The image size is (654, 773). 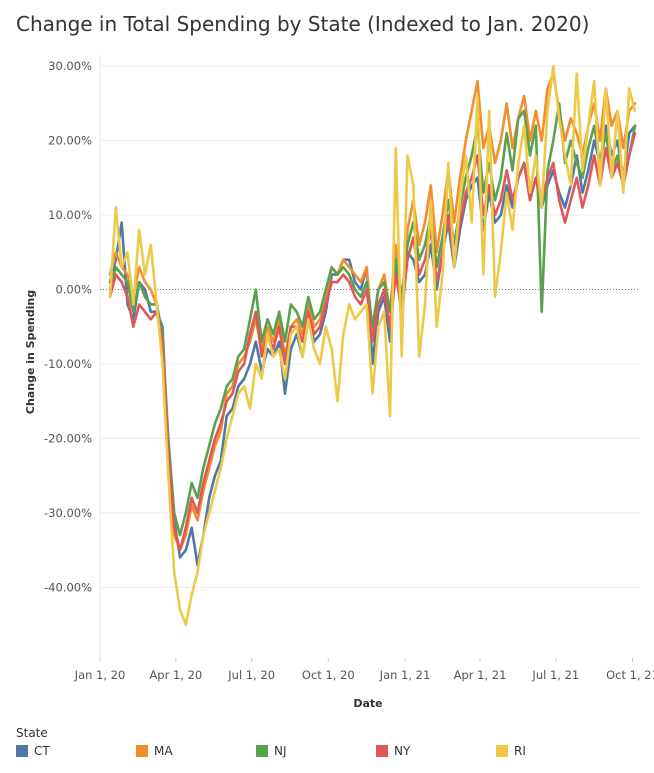 I want to click on legend-title: State, so click(x=32, y=733).